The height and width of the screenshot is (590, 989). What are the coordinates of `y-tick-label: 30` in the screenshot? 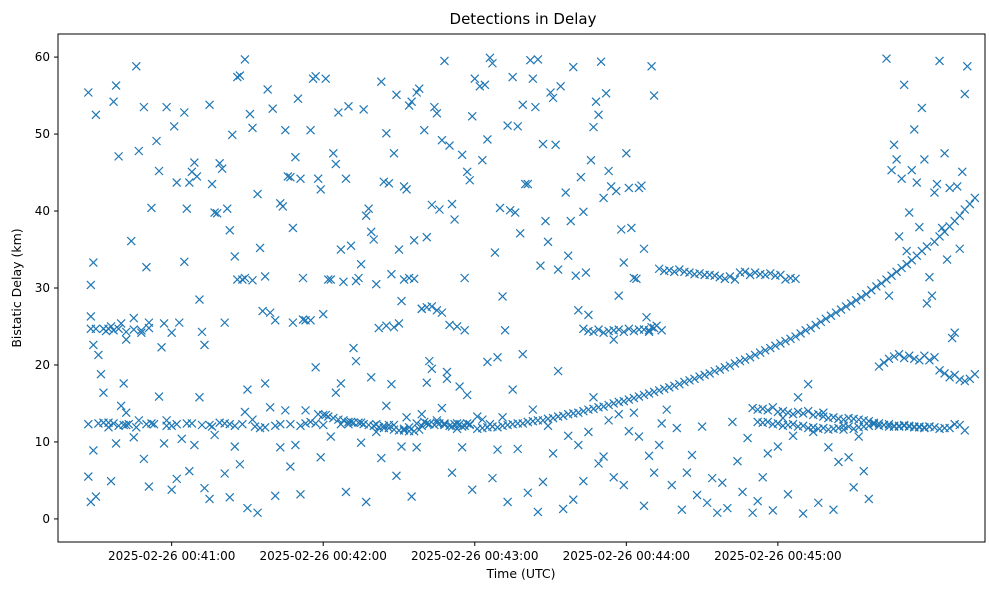 It's located at (42, 288).